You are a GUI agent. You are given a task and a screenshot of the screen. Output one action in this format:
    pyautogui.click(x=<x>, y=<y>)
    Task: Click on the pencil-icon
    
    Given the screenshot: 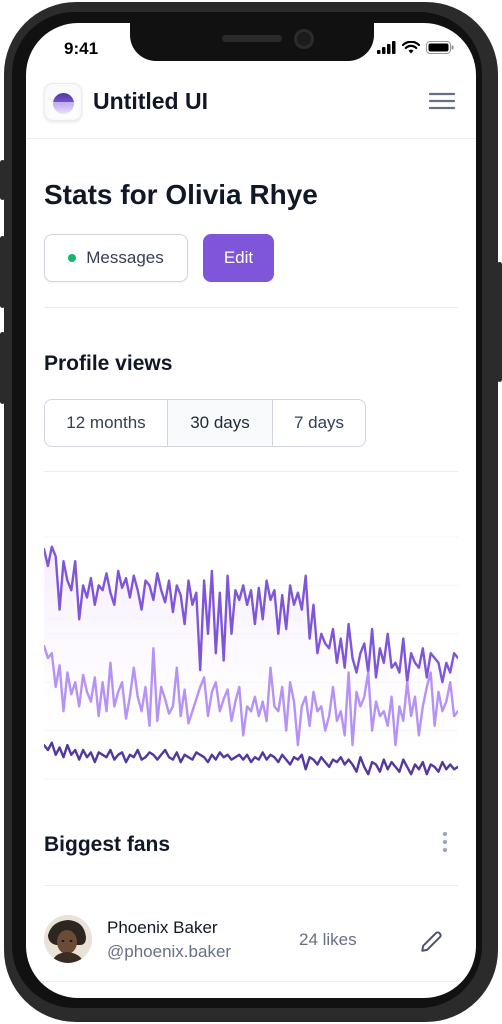 What is the action you would take?
    pyautogui.click(x=431, y=941)
    